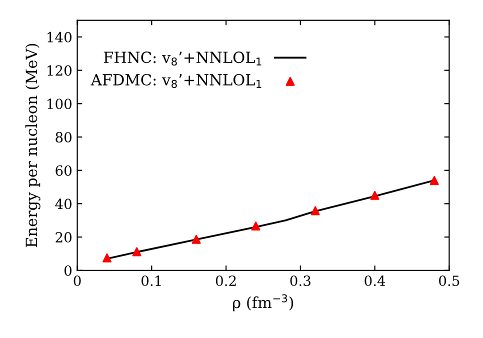 Image resolution: width=483 pixels, height=338 pixels. Describe the element at coordinates (300, 281) in the screenshot. I see `x-tick-label: 0.3` at that location.